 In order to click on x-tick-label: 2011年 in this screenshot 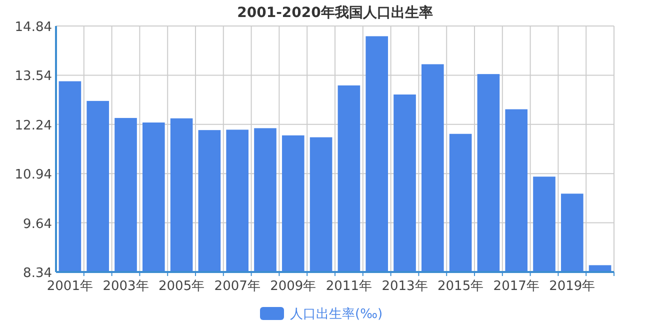, I will do `click(349, 286)`.